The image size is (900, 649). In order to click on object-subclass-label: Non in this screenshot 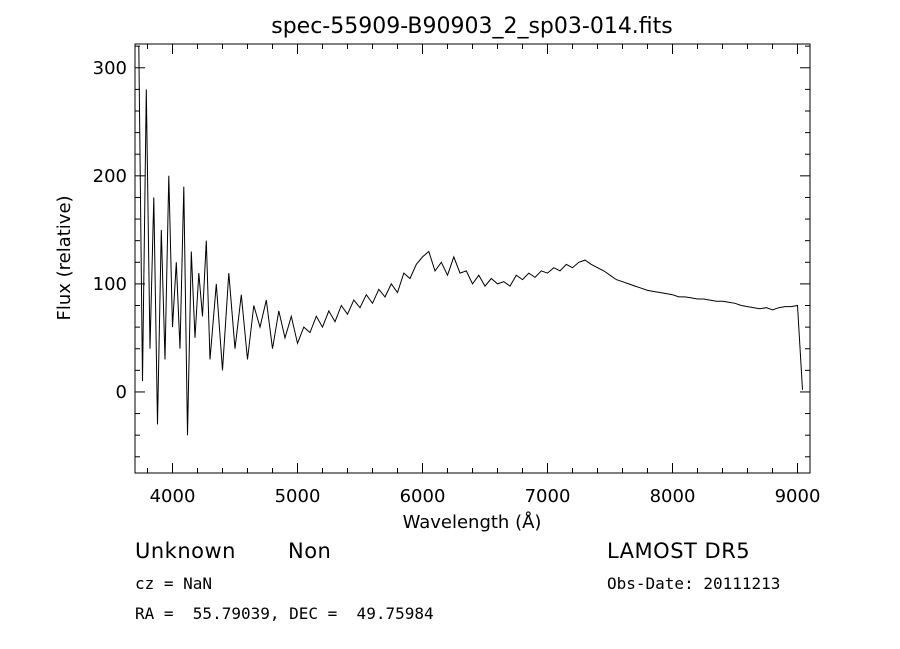, I will do `click(310, 551)`.